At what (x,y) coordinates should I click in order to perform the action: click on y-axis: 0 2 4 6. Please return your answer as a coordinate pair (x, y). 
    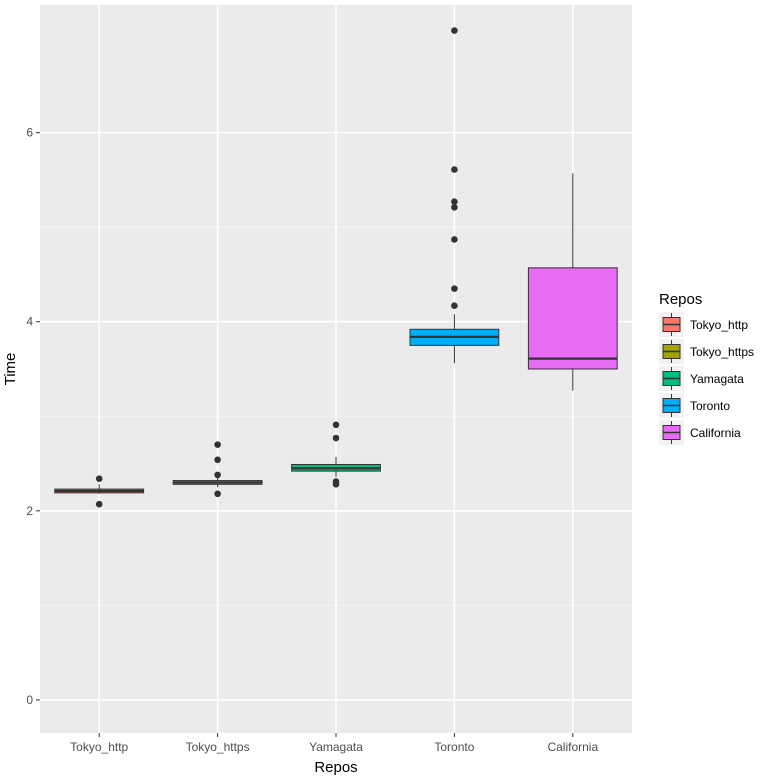
    Looking at the image, I should click on (33, 416).